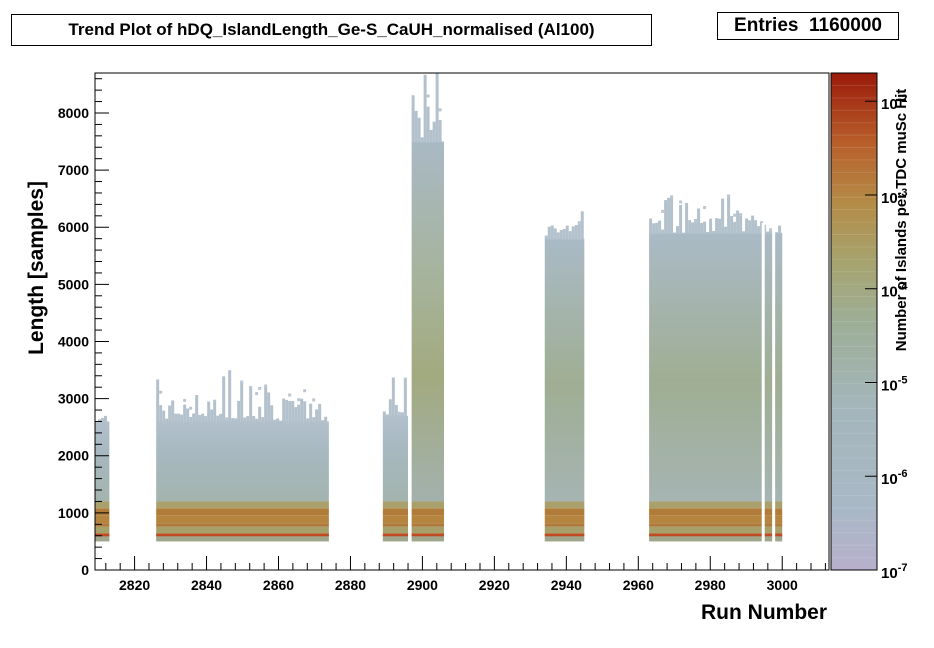  I want to click on y-tick-label: 1000, so click(73, 513).